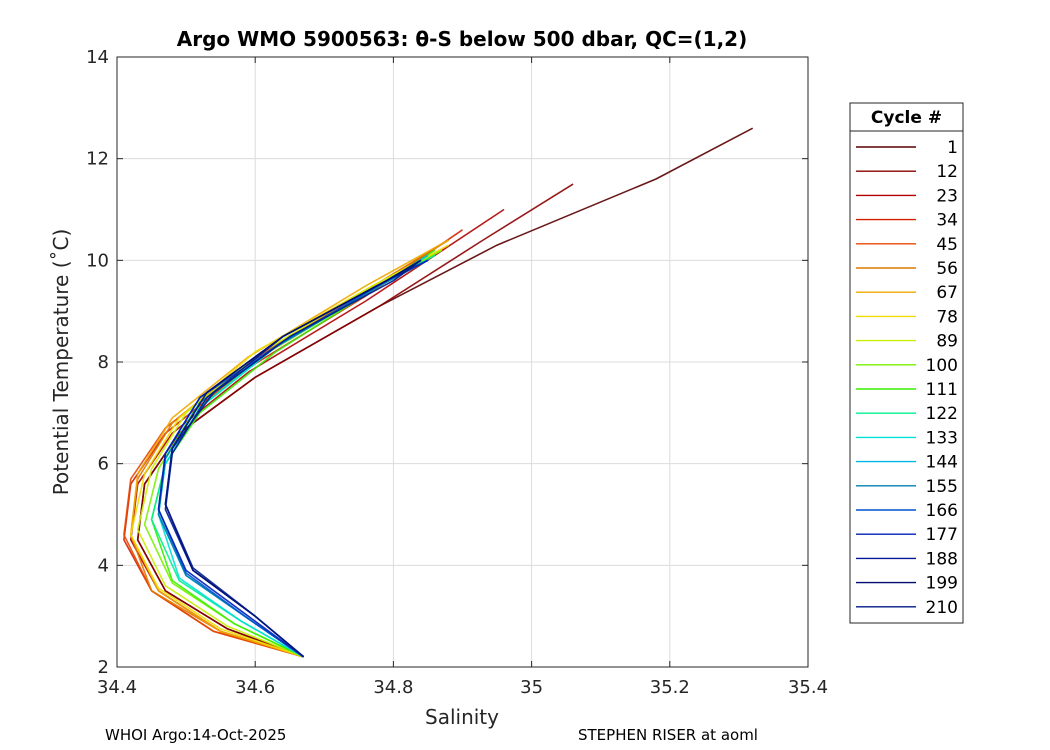 This screenshot has height=750, width=1050. I want to click on legend-label: 122, so click(942, 414).